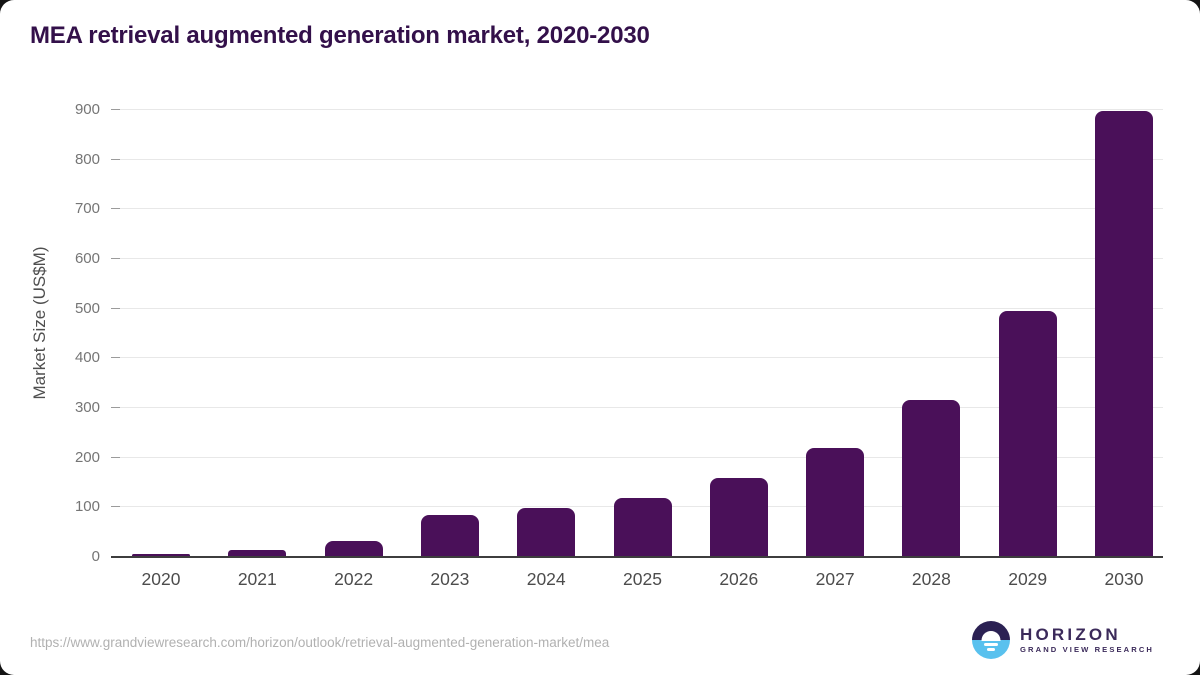  Describe the element at coordinates (353, 548) in the screenshot. I see `bar-2022` at that location.